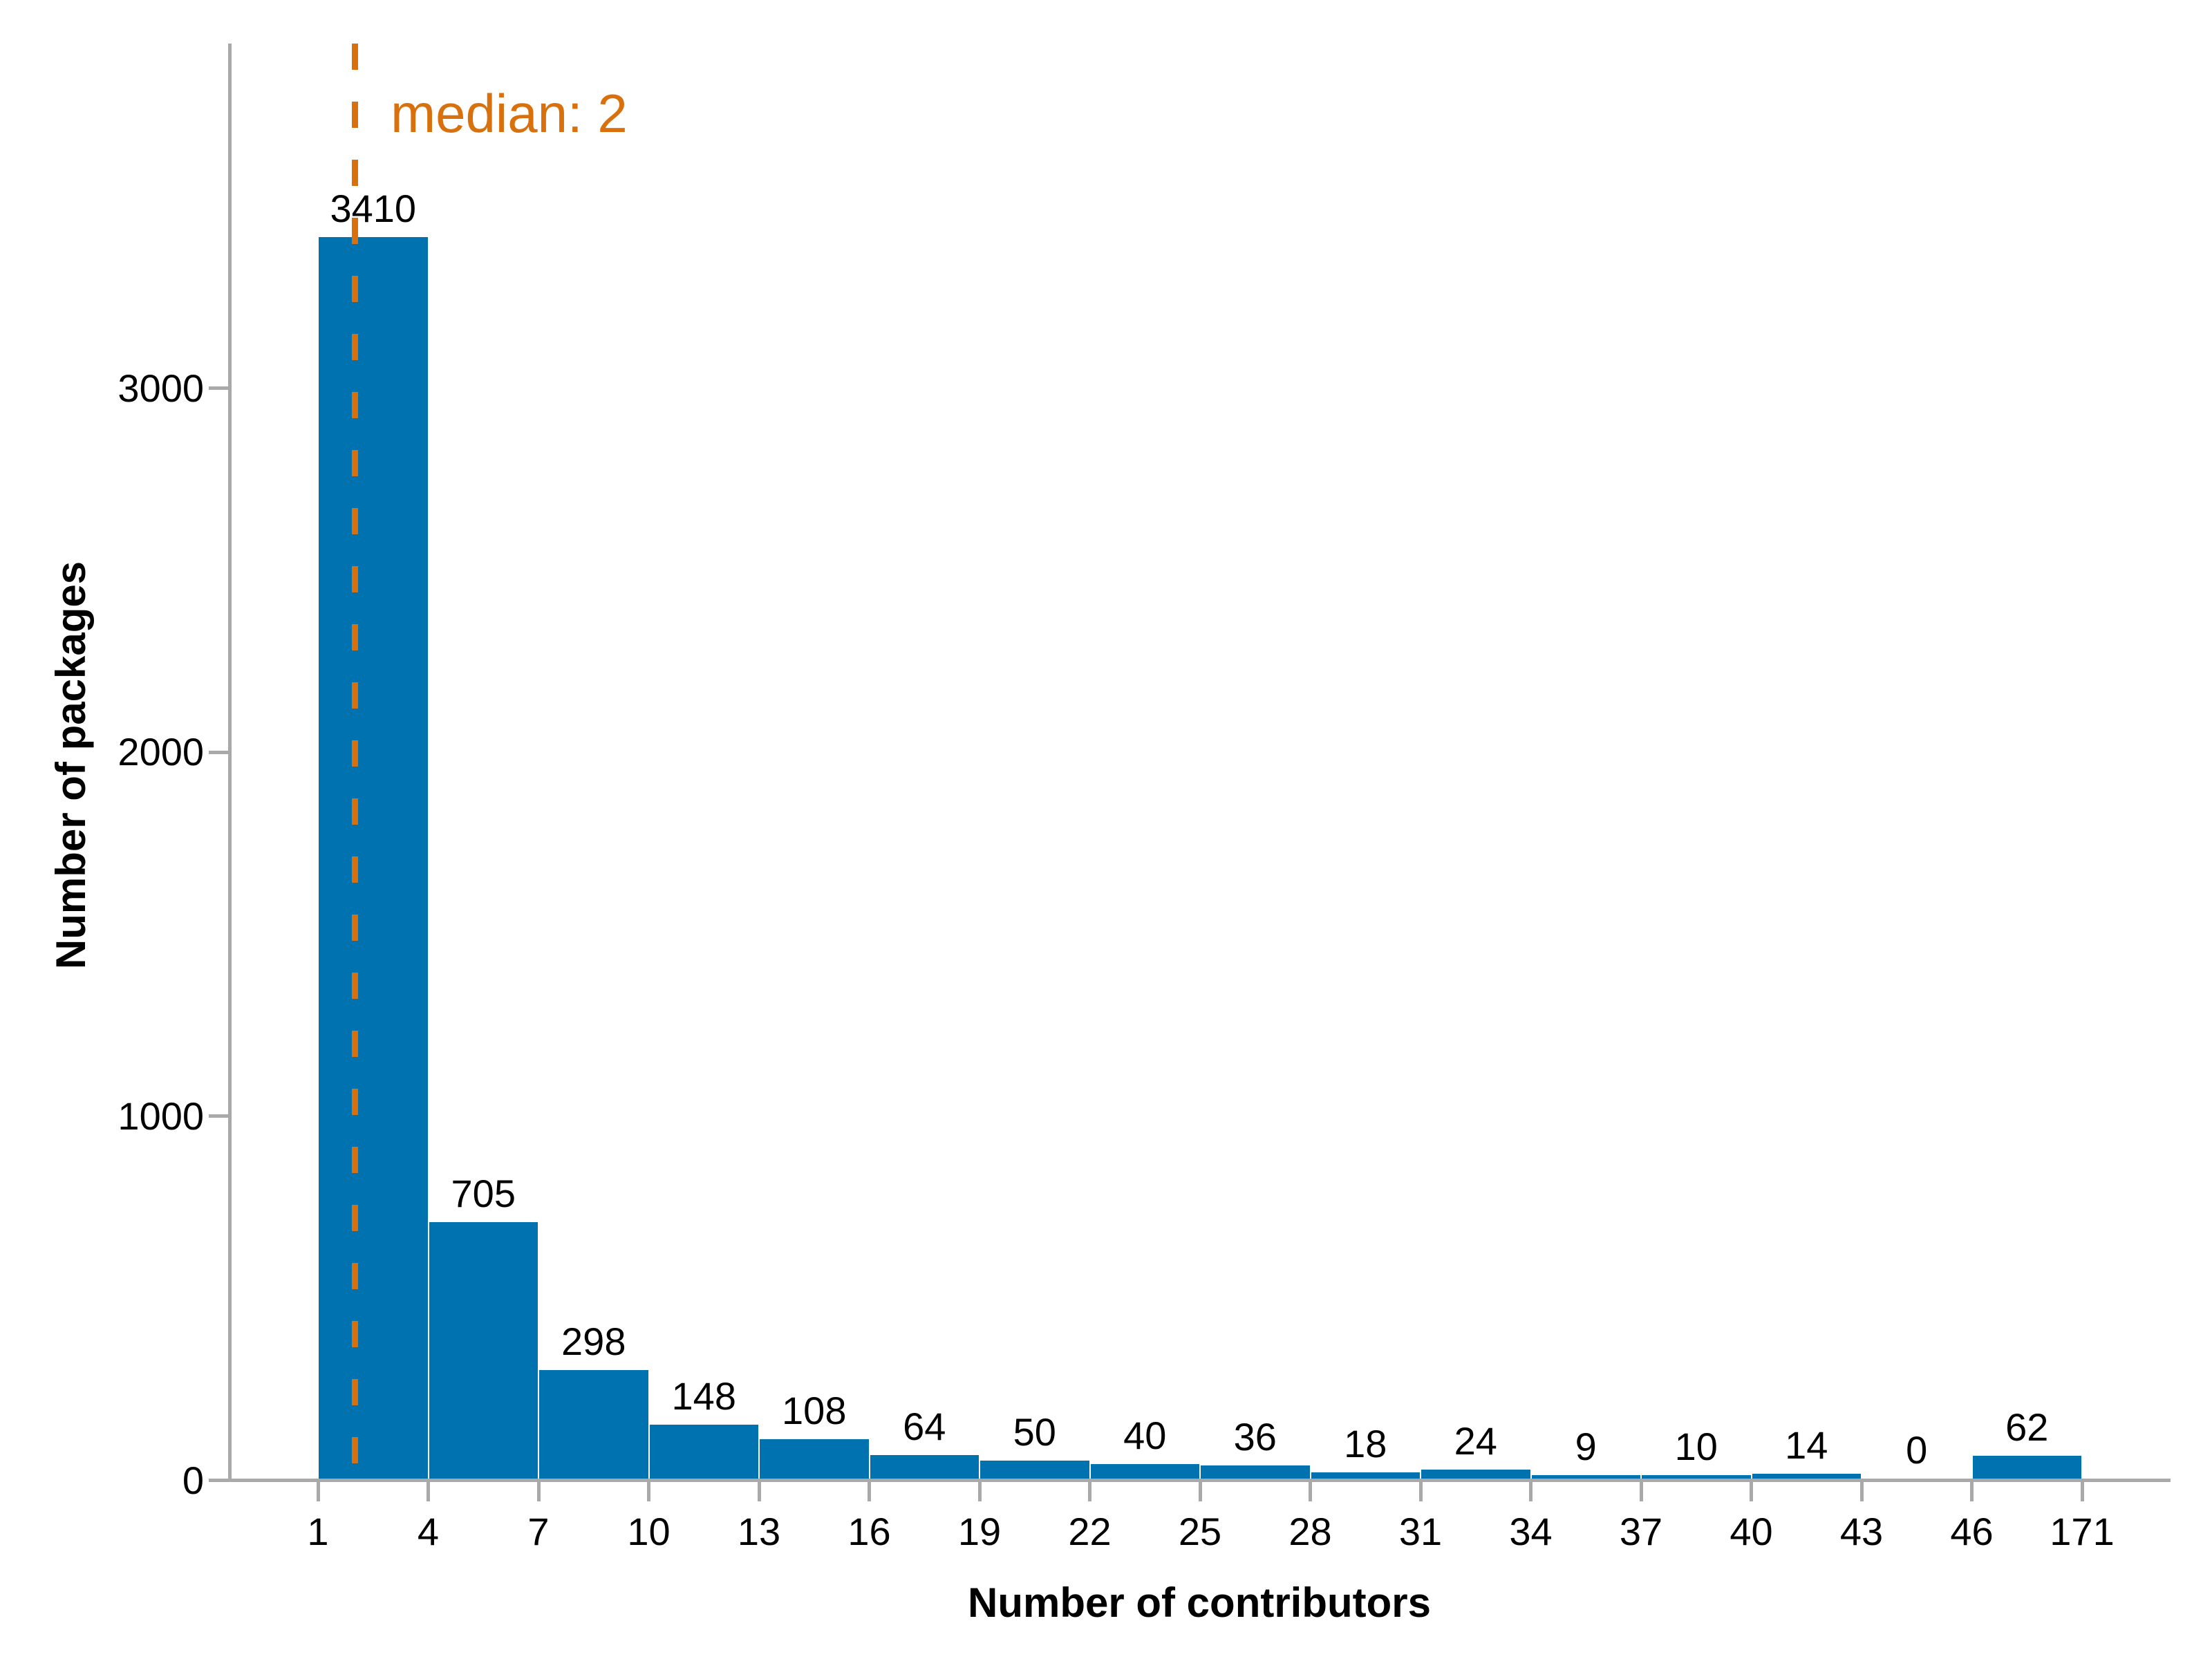  I want to click on y-tick-label: 0, so click(193, 1480).